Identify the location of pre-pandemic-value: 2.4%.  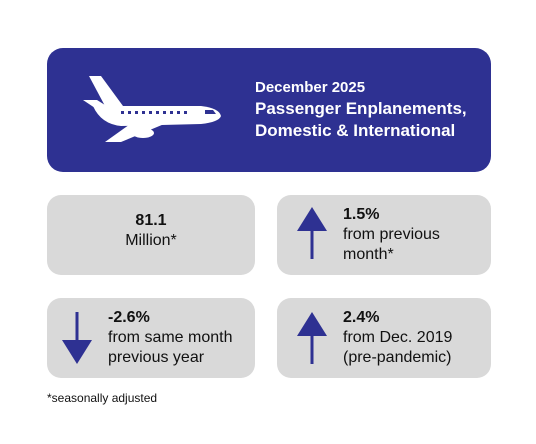
(361, 317).